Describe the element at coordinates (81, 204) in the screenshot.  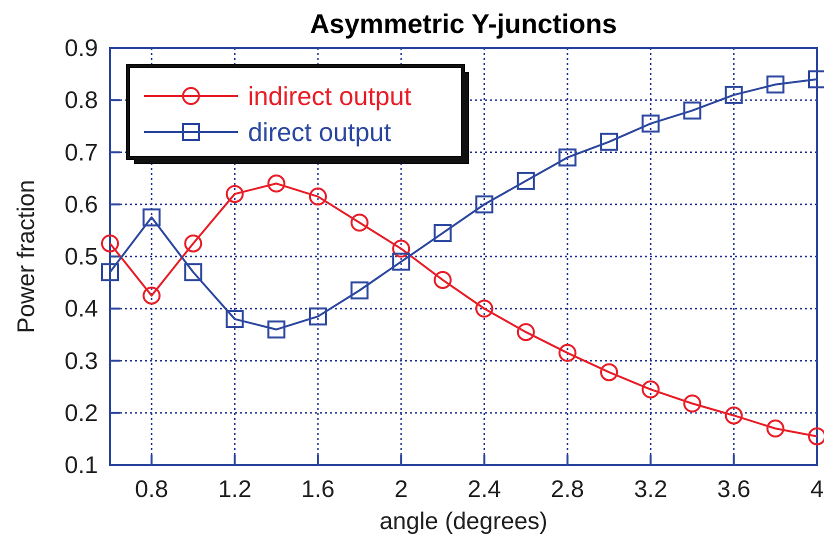
I see `y-tick-label: 0.6` at that location.